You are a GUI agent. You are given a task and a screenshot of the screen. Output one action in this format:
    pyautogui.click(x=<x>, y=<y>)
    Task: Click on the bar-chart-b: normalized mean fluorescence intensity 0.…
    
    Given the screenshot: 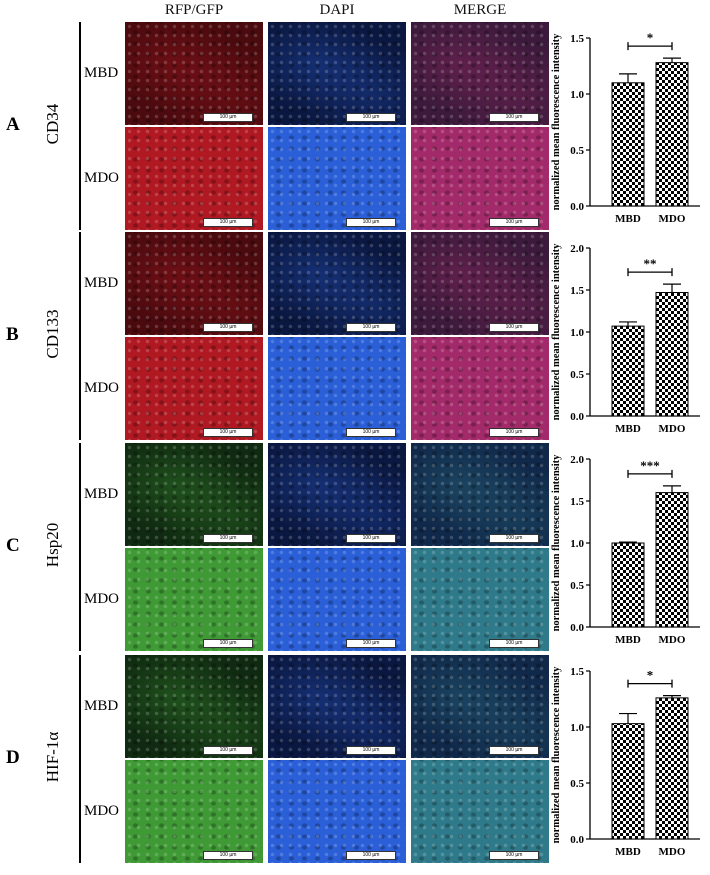 What is the action you would take?
    pyautogui.click(x=628, y=347)
    